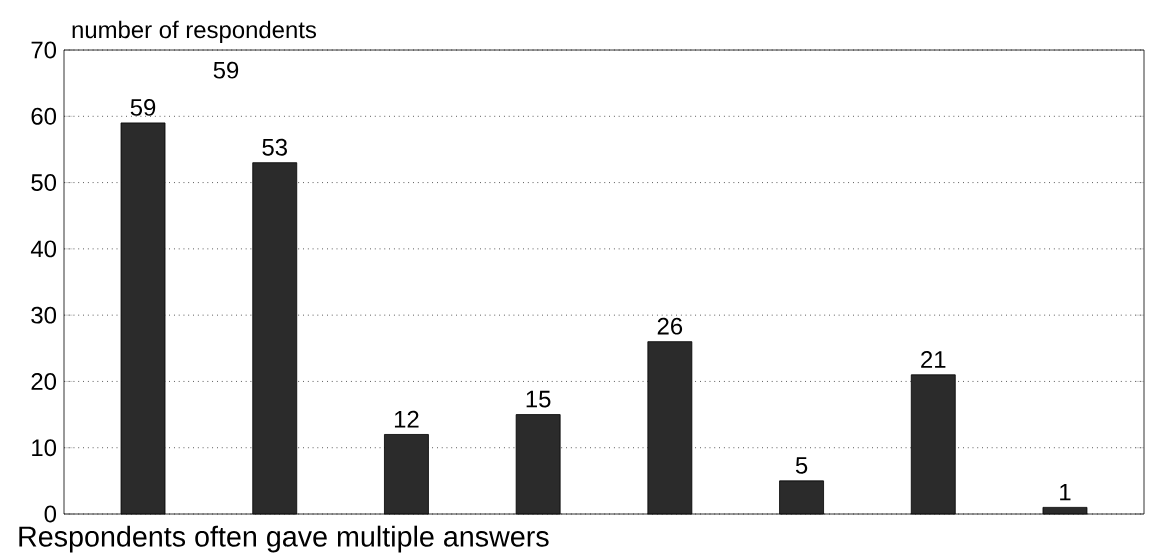  I want to click on y-tick-label: 20, so click(44, 381).